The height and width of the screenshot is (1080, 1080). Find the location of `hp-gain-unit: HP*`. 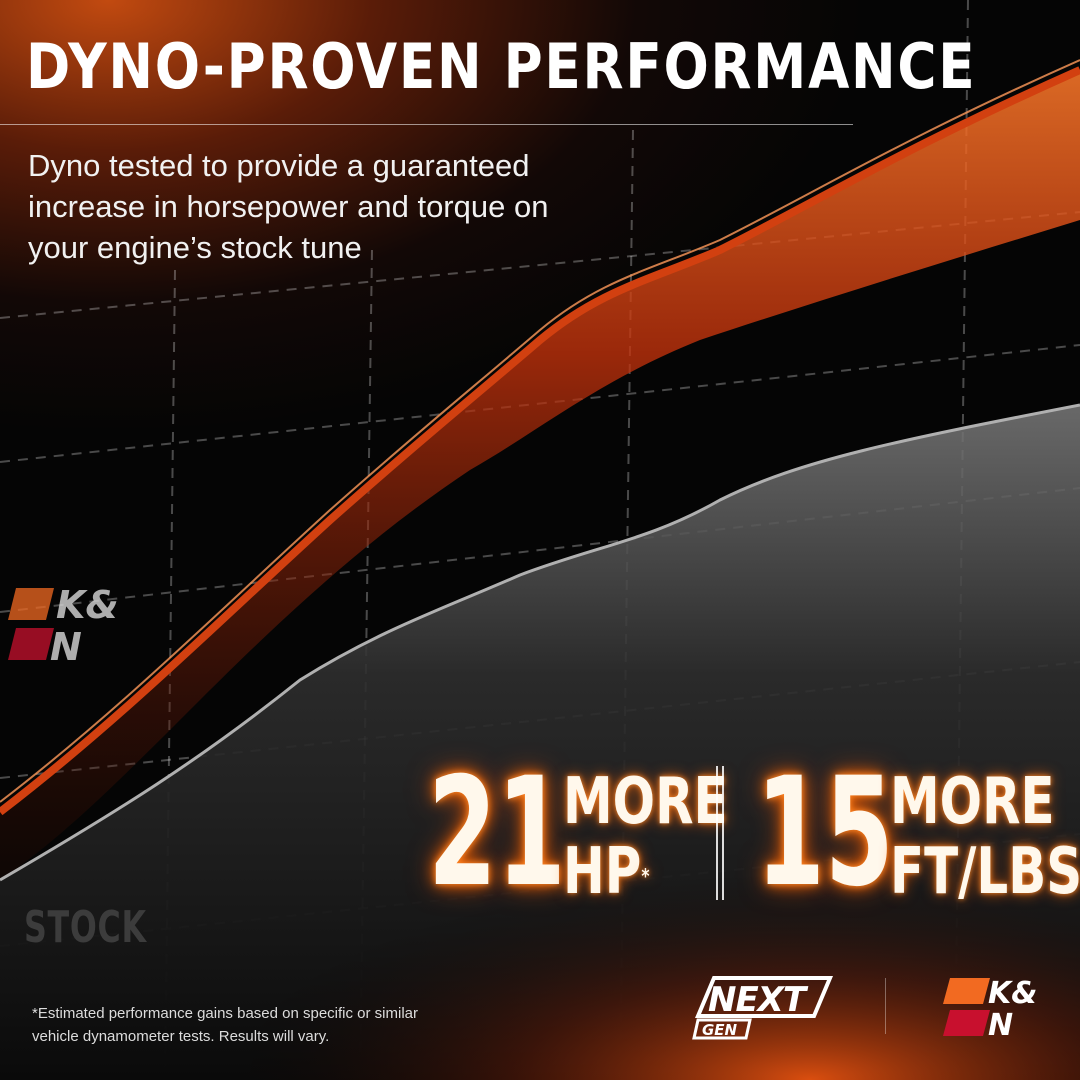

hp-gain-unit: HP* is located at coordinates (606, 872).